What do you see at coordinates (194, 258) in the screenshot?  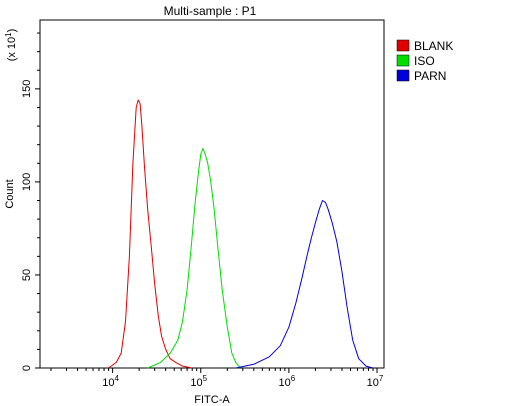 I see `series-iso-line` at bounding box center [194, 258].